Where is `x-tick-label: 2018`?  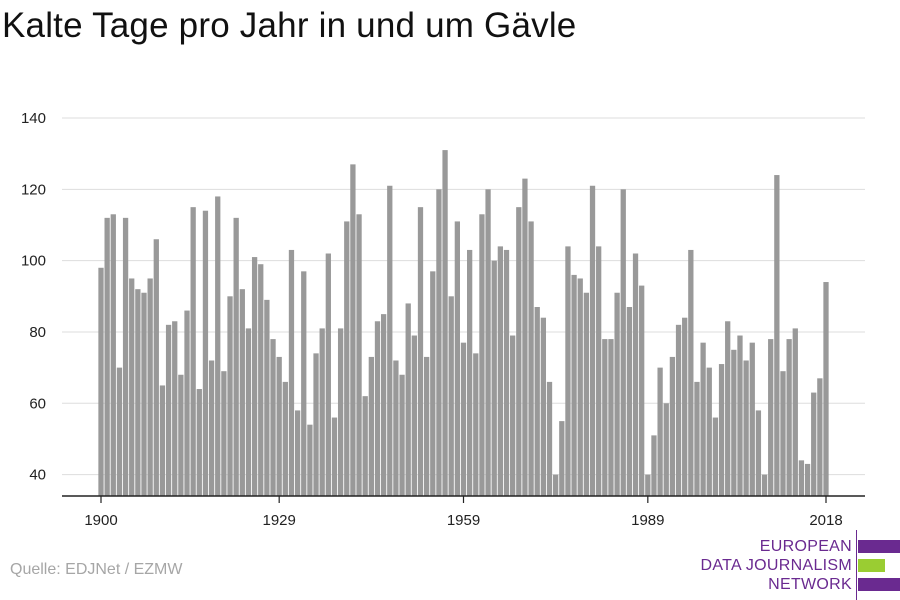 x-tick-label: 2018 is located at coordinates (825, 520).